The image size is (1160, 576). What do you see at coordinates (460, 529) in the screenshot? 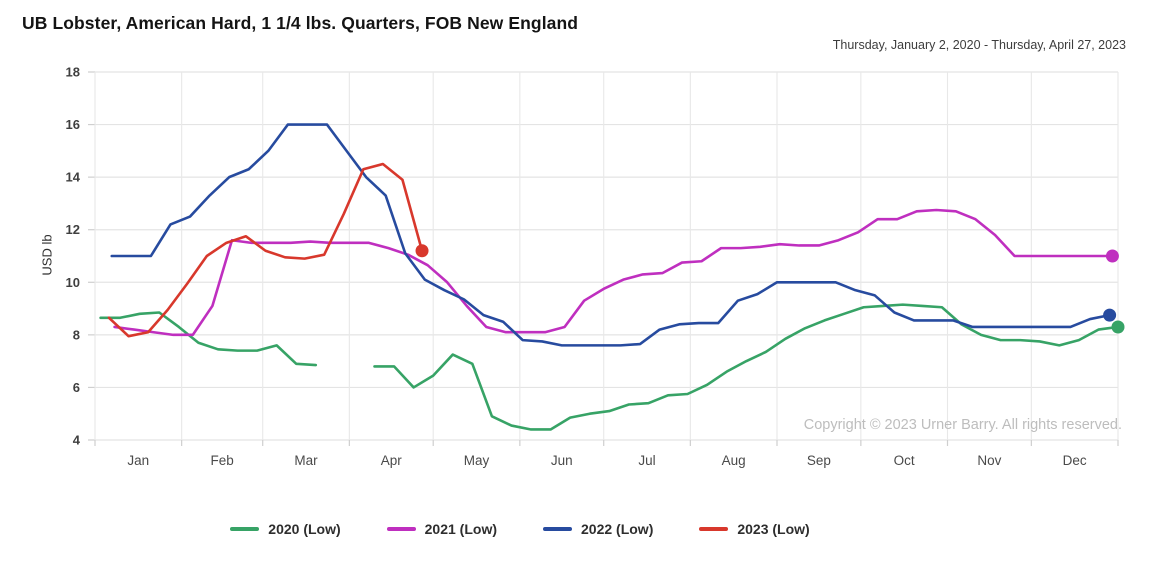
I see `legend-label: 2021 (Low)` at bounding box center [460, 529].